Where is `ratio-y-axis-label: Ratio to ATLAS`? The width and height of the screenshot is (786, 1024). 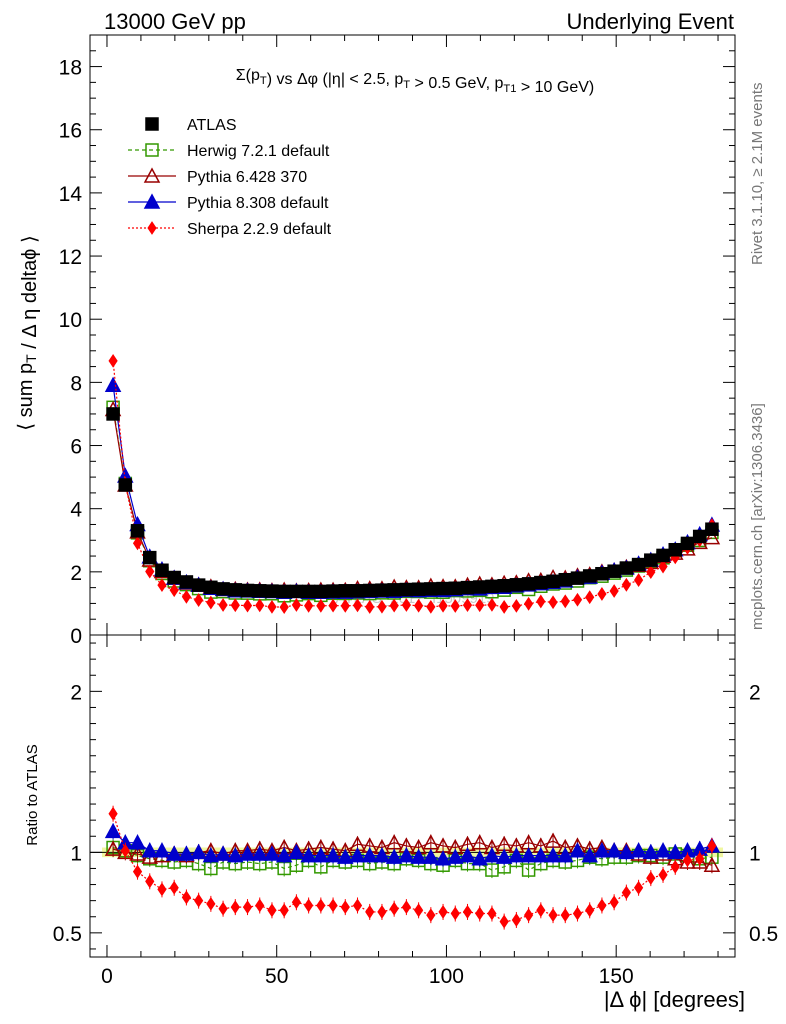
ratio-y-axis-label: Ratio to ATLAS is located at coordinates (32, 794).